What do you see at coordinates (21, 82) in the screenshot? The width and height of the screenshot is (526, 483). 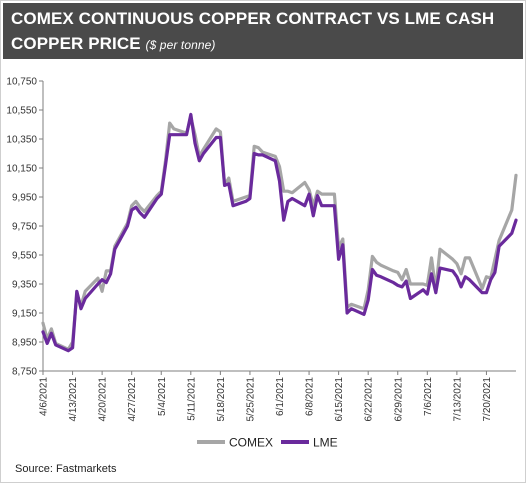 I see `y-tick-label: 10,750` at bounding box center [21, 82].